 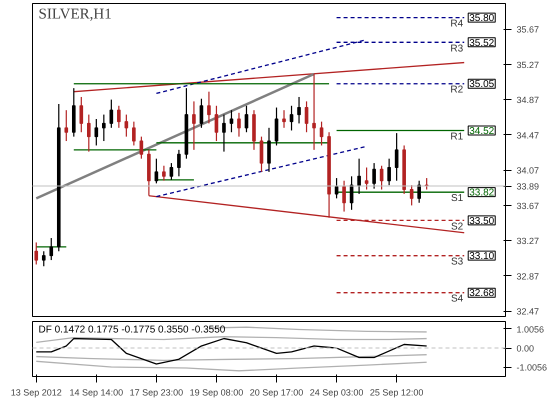 What do you see at coordinates (337, 393) in the screenshot?
I see `x-tick-label: 24 Sep 03:00` at bounding box center [337, 393].